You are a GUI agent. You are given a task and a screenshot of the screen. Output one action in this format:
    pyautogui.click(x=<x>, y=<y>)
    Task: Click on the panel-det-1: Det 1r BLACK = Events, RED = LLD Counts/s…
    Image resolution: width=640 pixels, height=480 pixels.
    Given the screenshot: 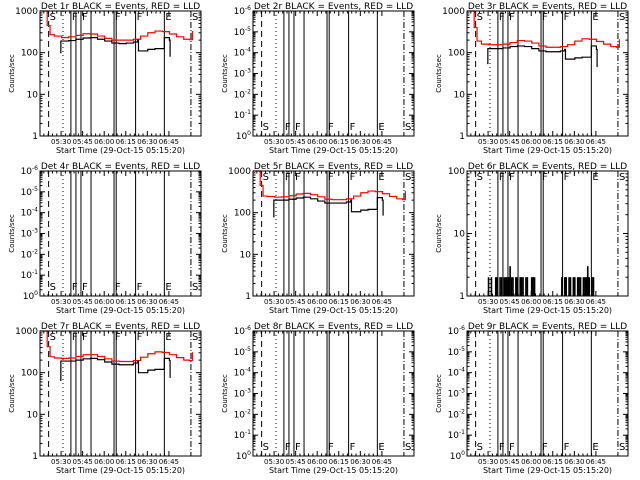 What is the action you would take?
    pyautogui.click(x=105, y=78)
    